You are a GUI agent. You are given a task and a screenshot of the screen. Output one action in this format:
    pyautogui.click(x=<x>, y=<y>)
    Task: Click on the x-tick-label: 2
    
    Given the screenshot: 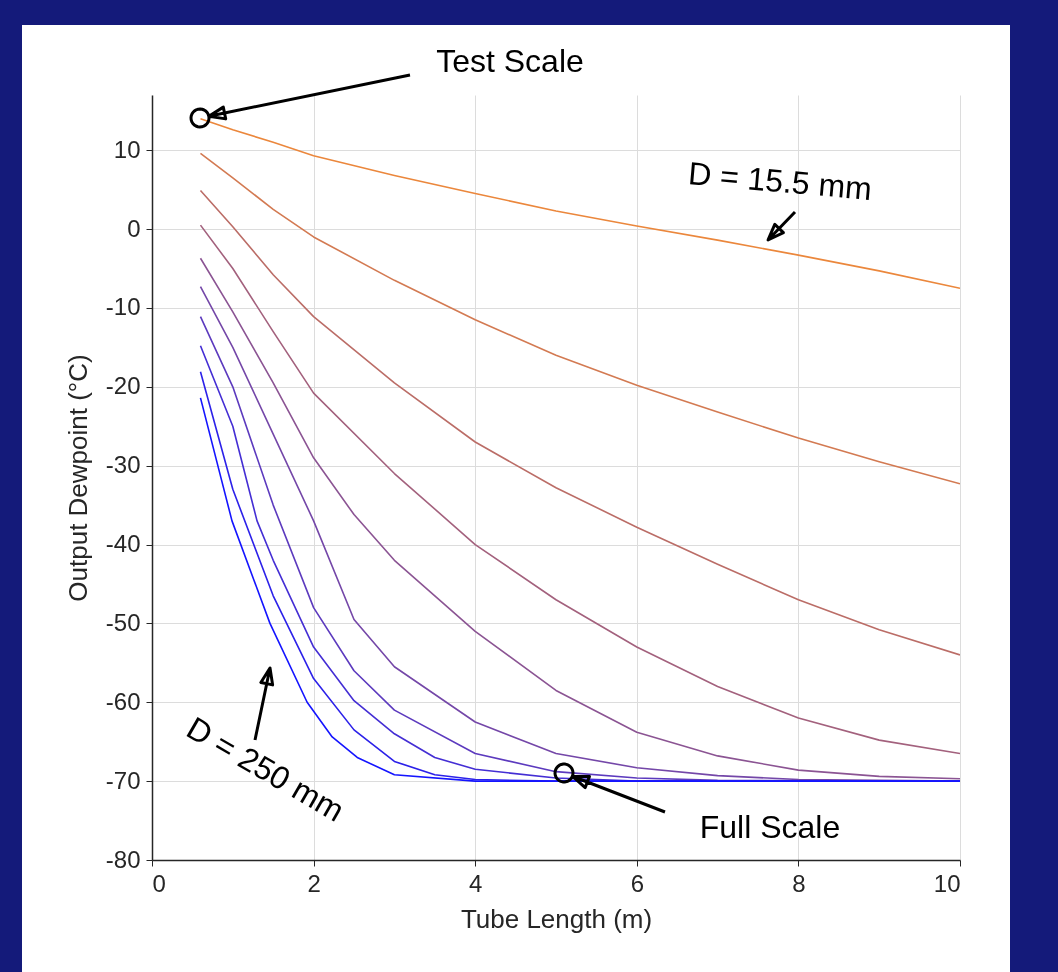 What is the action you would take?
    pyautogui.click(x=314, y=883)
    